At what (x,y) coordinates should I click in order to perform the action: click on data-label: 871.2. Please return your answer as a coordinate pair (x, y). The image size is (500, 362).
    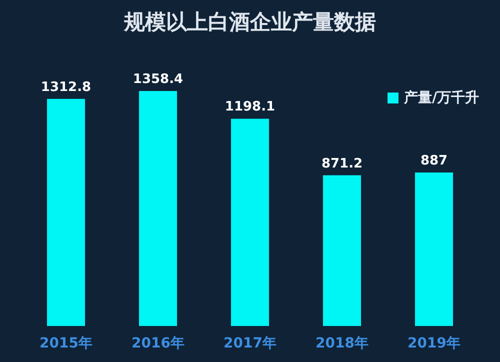
    Looking at the image, I should click on (342, 164).